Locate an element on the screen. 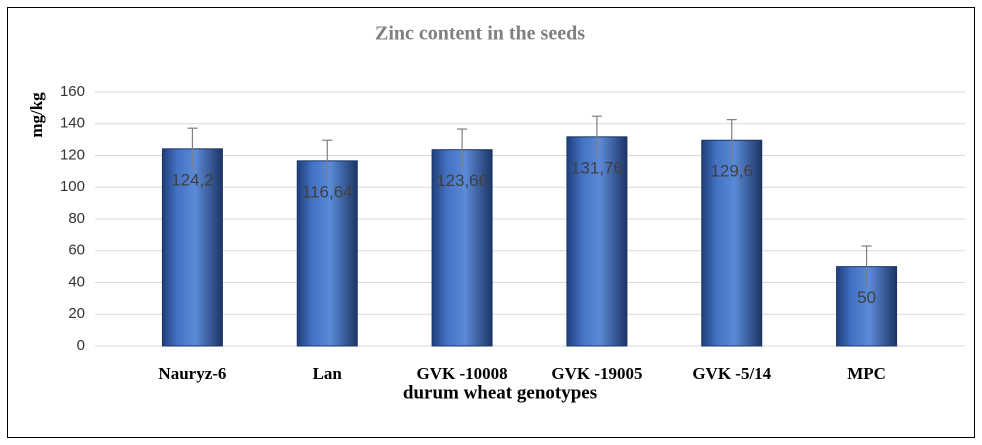 Image resolution: width=982 pixels, height=445 pixels. y-tick-label: 120 is located at coordinates (72, 154).